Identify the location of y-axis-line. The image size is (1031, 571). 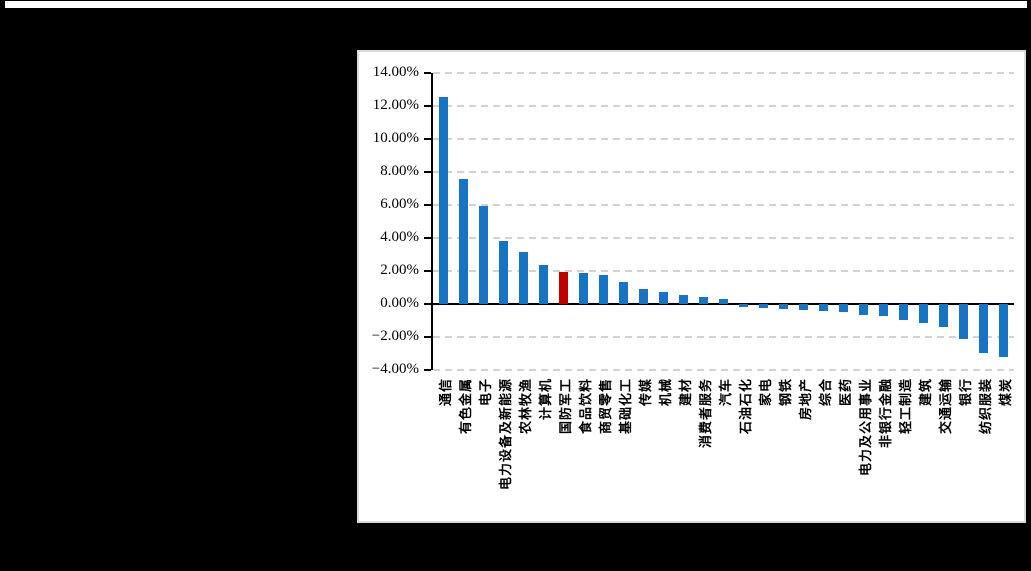
(432, 221).